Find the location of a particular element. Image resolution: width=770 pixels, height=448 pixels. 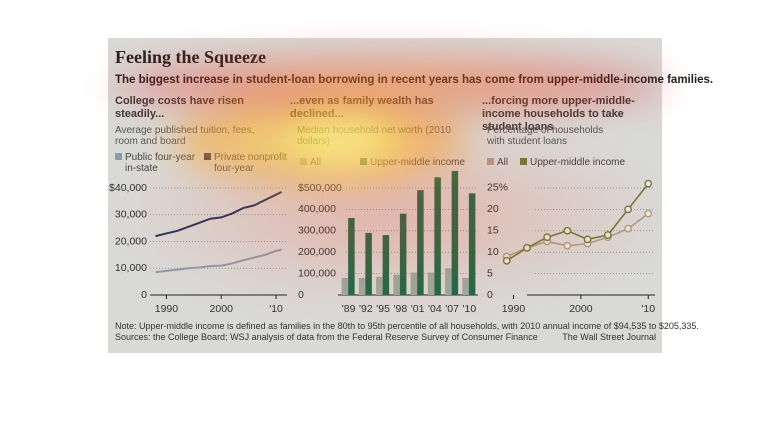

x-tick-label: '01 is located at coordinates (418, 309).